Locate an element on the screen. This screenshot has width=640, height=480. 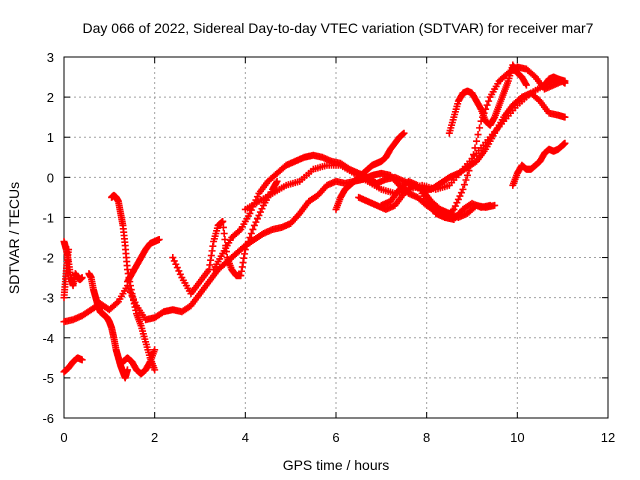
x-tick-label: 2 is located at coordinates (154, 437).